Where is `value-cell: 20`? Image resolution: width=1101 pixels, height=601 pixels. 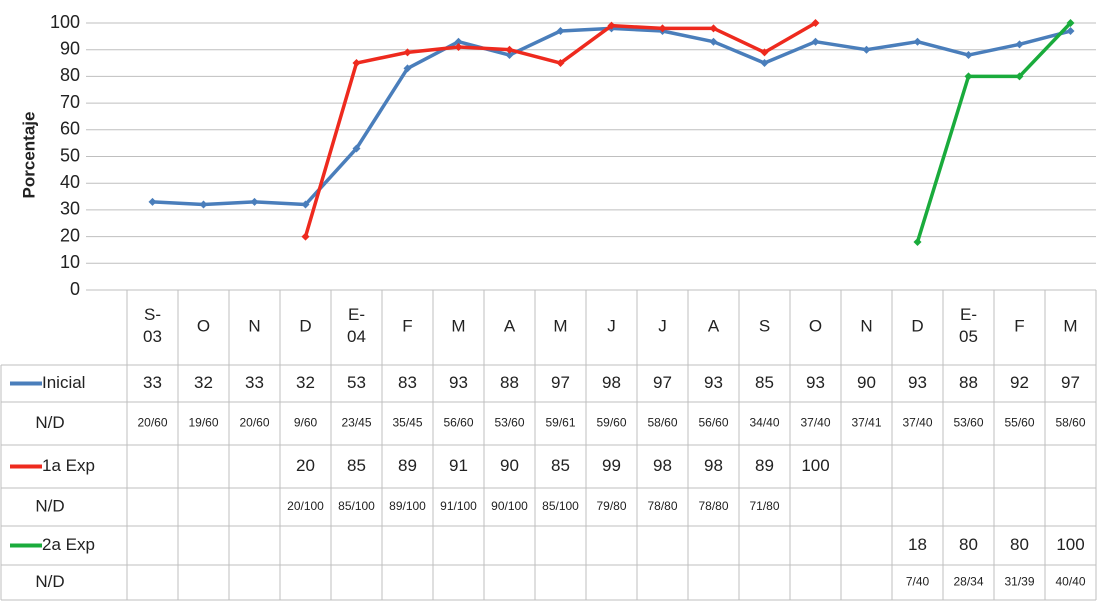
value-cell: 20 is located at coordinates (305, 465).